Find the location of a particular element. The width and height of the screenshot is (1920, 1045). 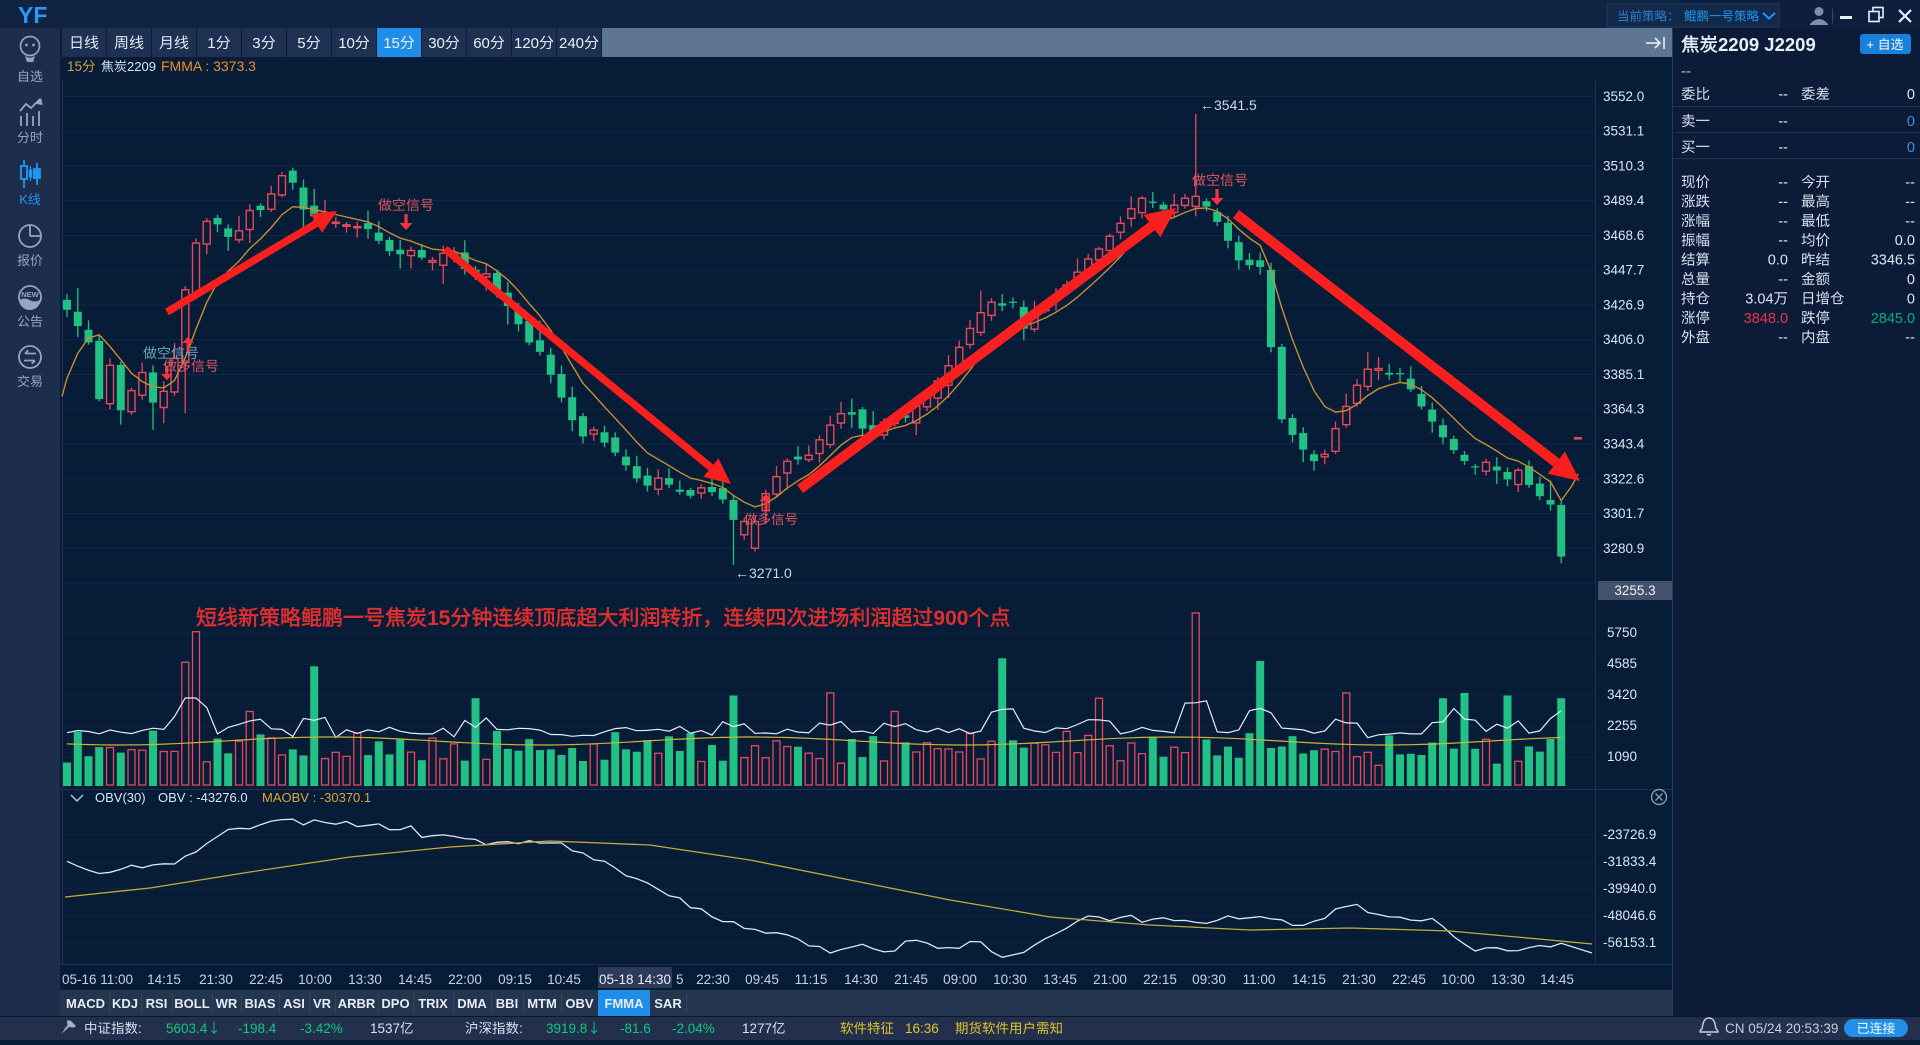

svg-text: OBV : -43276.0 is located at coordinates (203, 797).